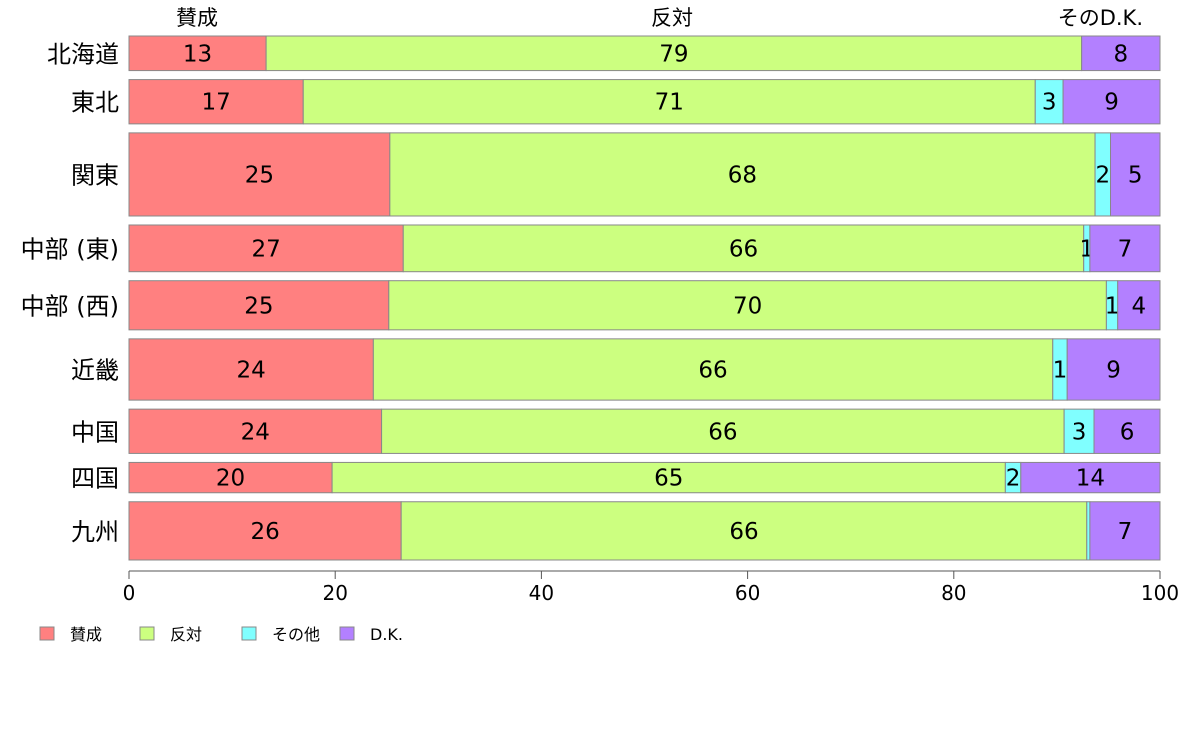 This screenshot has width=1188, height=736. I want to click on data-label: 20, so click(230, 479).